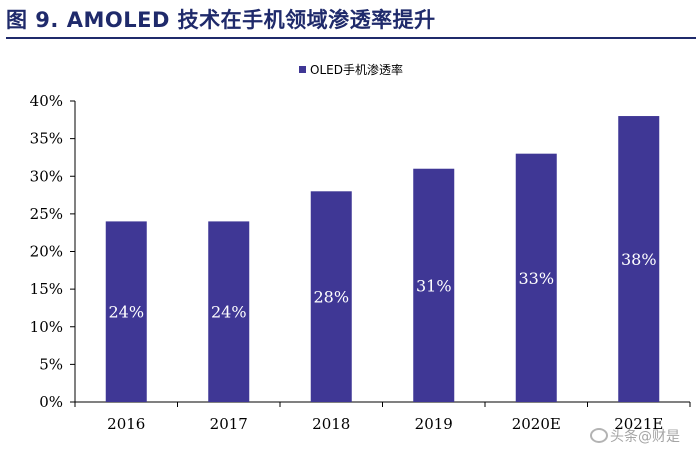 The height and width of the screenshot is (464, 700). I want to click on figure-title: 图 9. AMOLED 技术在手机领域渗透率提升, so click(221, 20).